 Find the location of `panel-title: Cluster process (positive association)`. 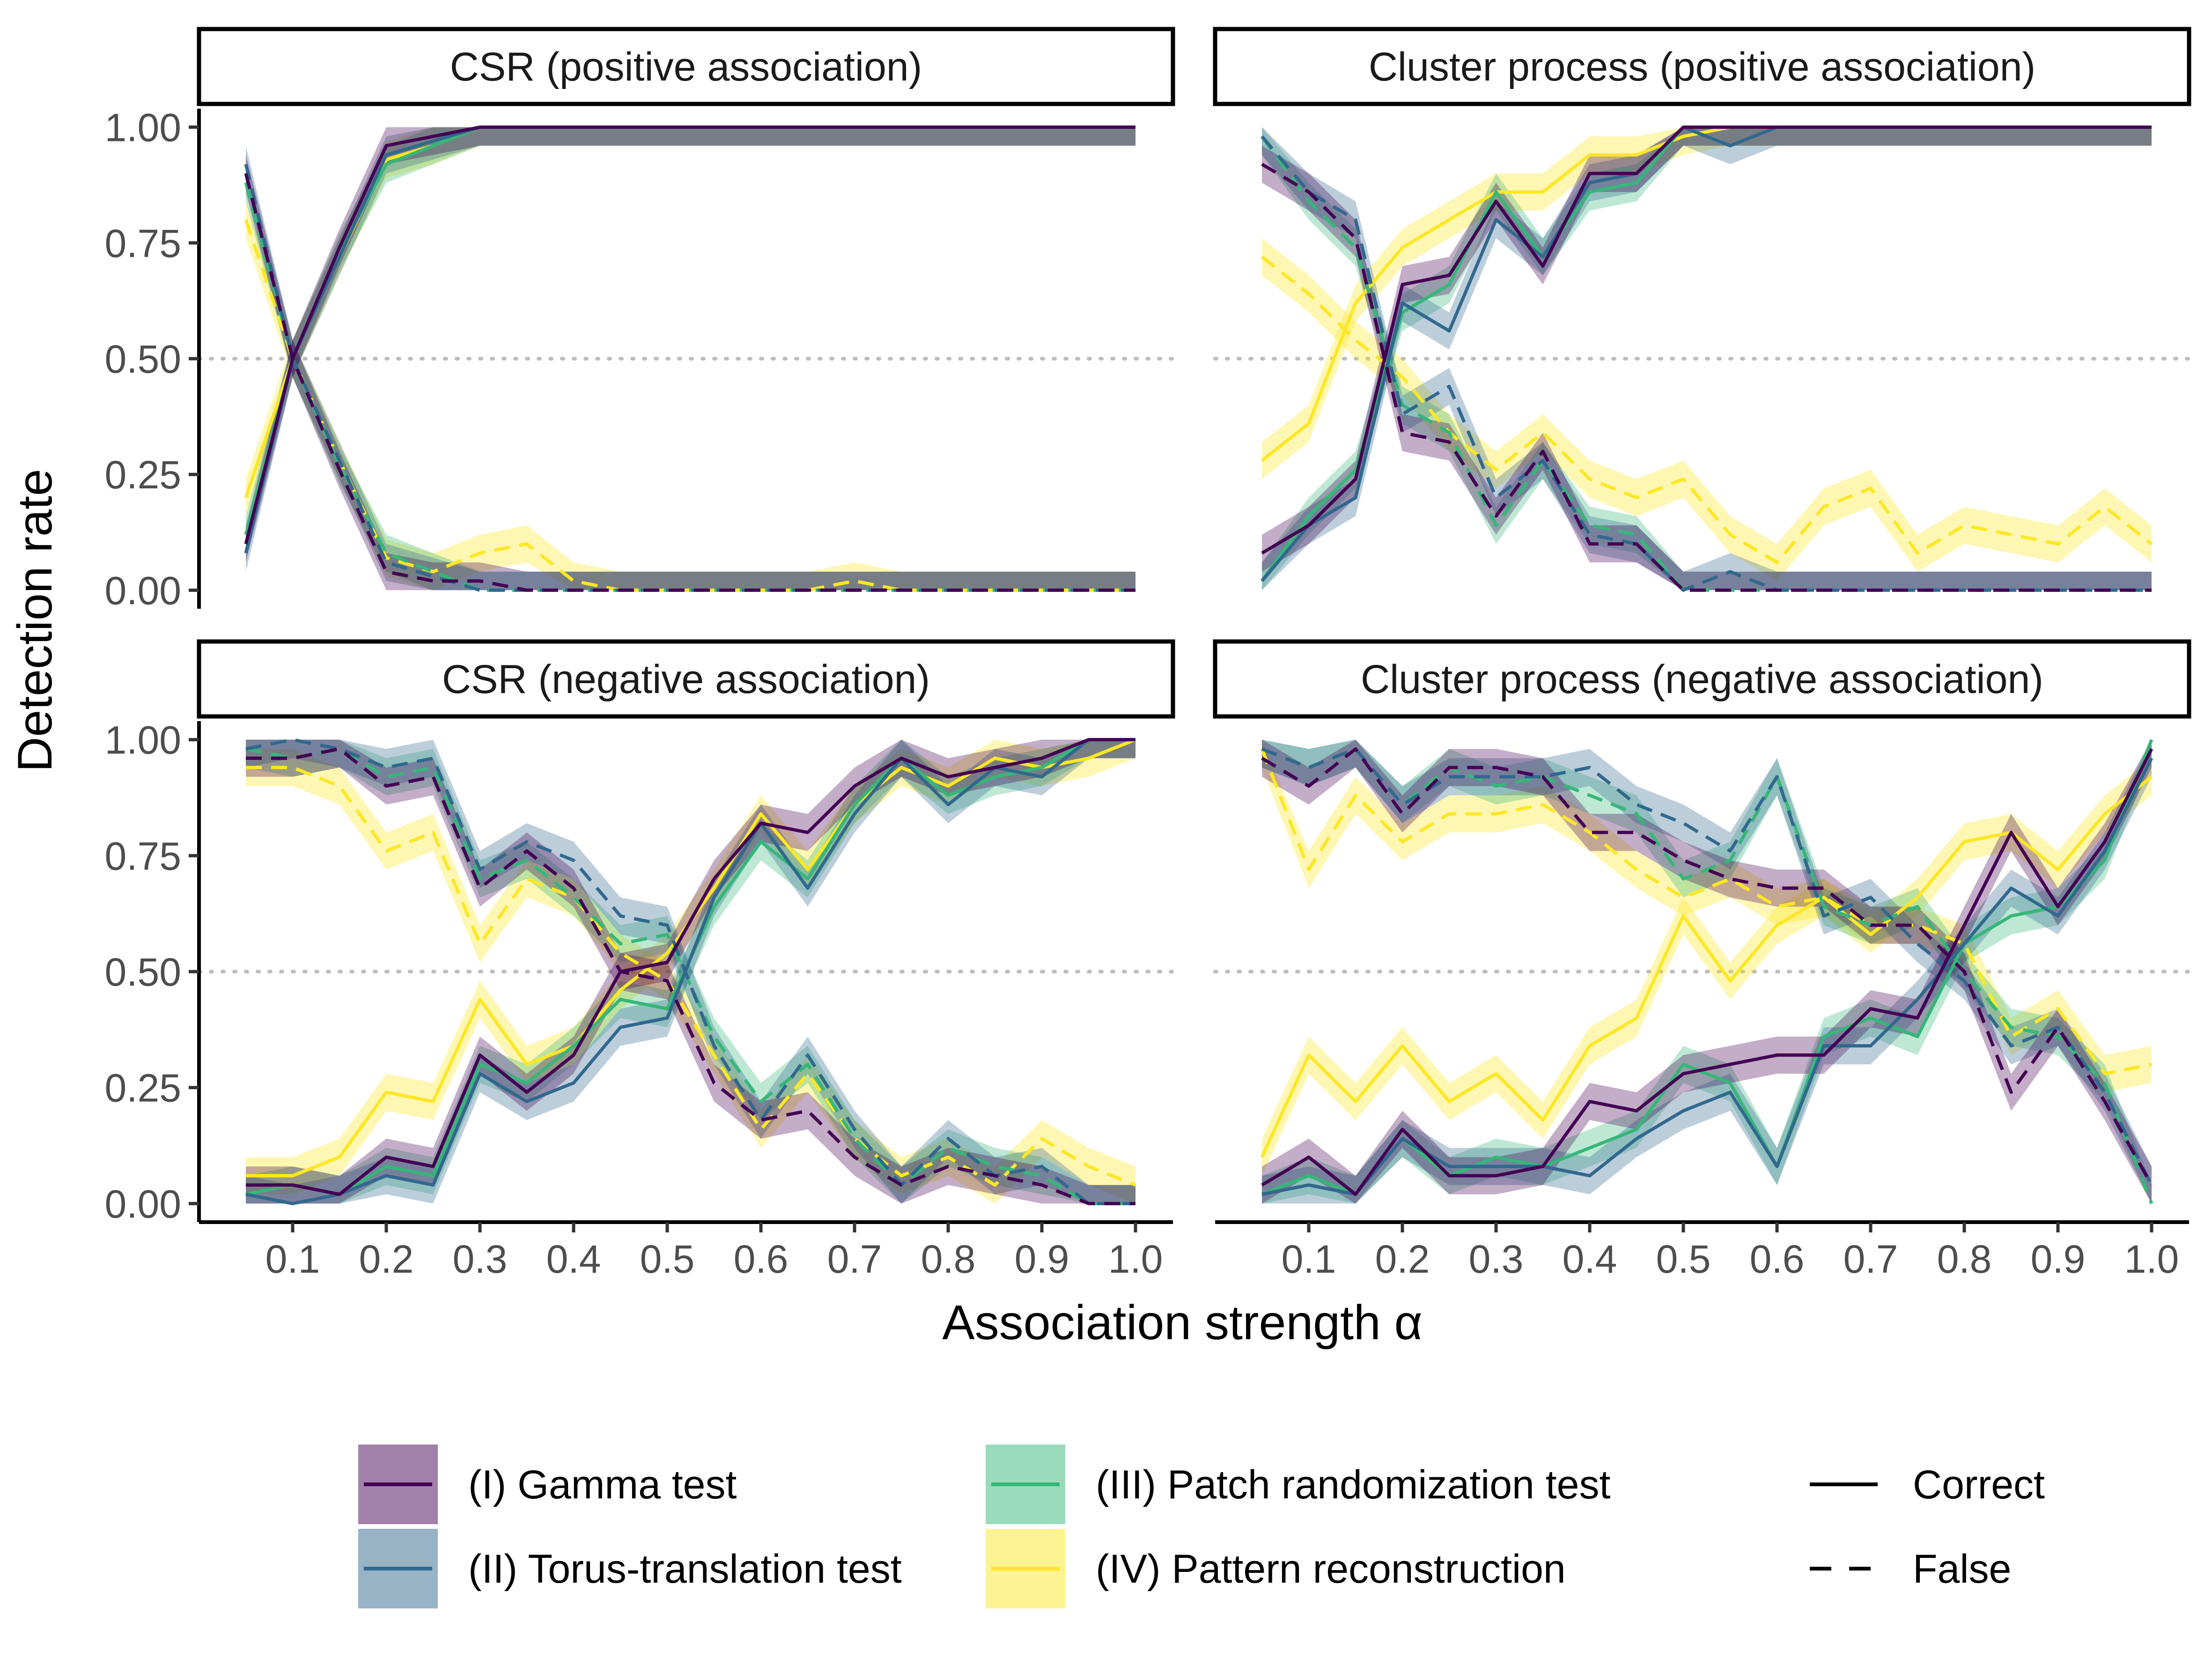

panel-title: Cluster process (positive association) is located at coordinates (1702, 67).